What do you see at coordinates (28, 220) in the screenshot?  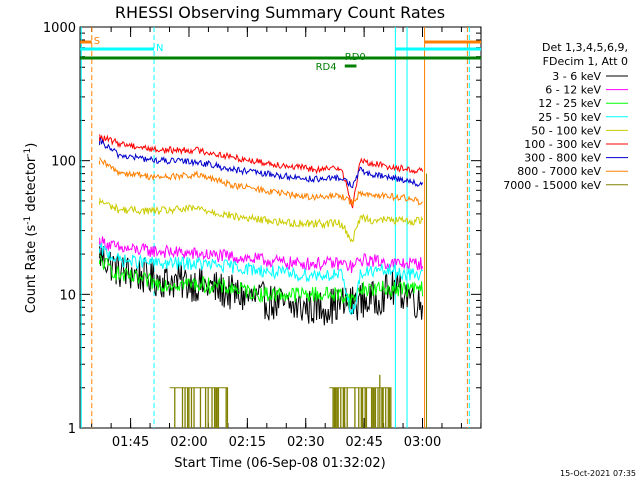 I see `y-axis-label-sup1: -1` at bounding box center [28, 220].